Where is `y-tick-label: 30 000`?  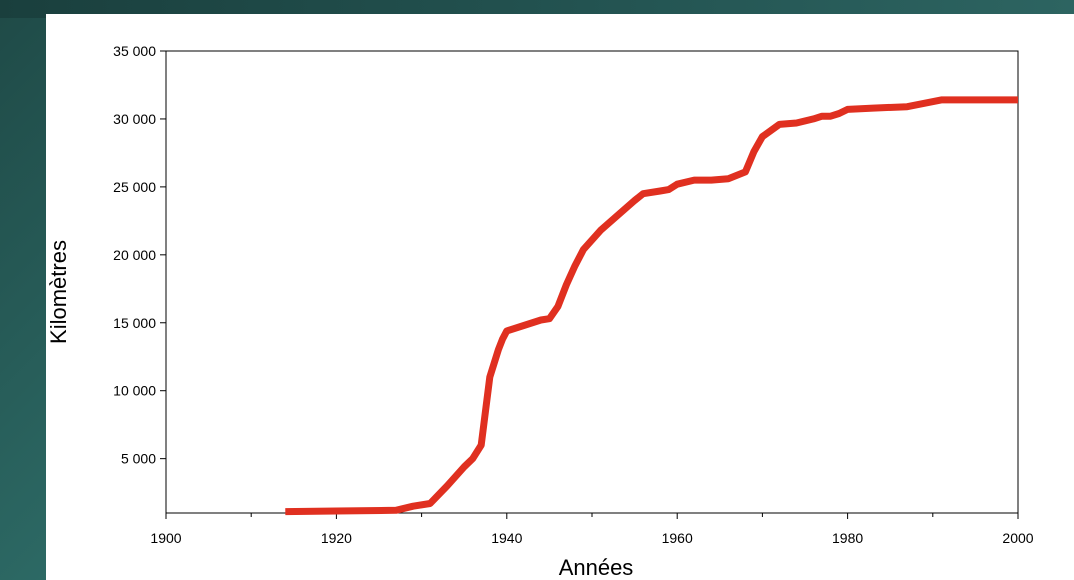 y-tick-label: 30 000 is located at coordinates (134, 119).